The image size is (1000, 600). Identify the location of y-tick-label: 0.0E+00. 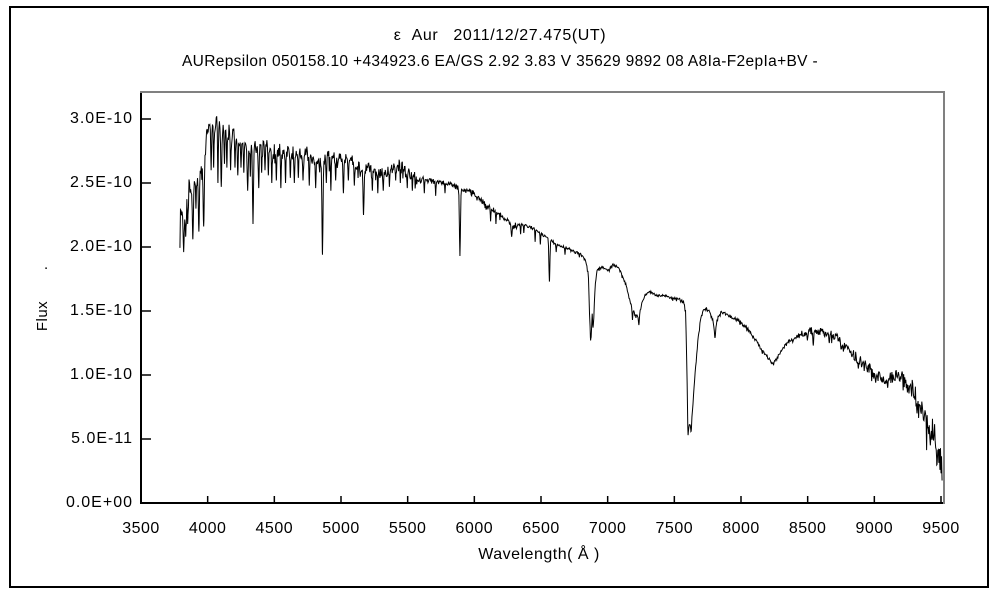
(99, 502).